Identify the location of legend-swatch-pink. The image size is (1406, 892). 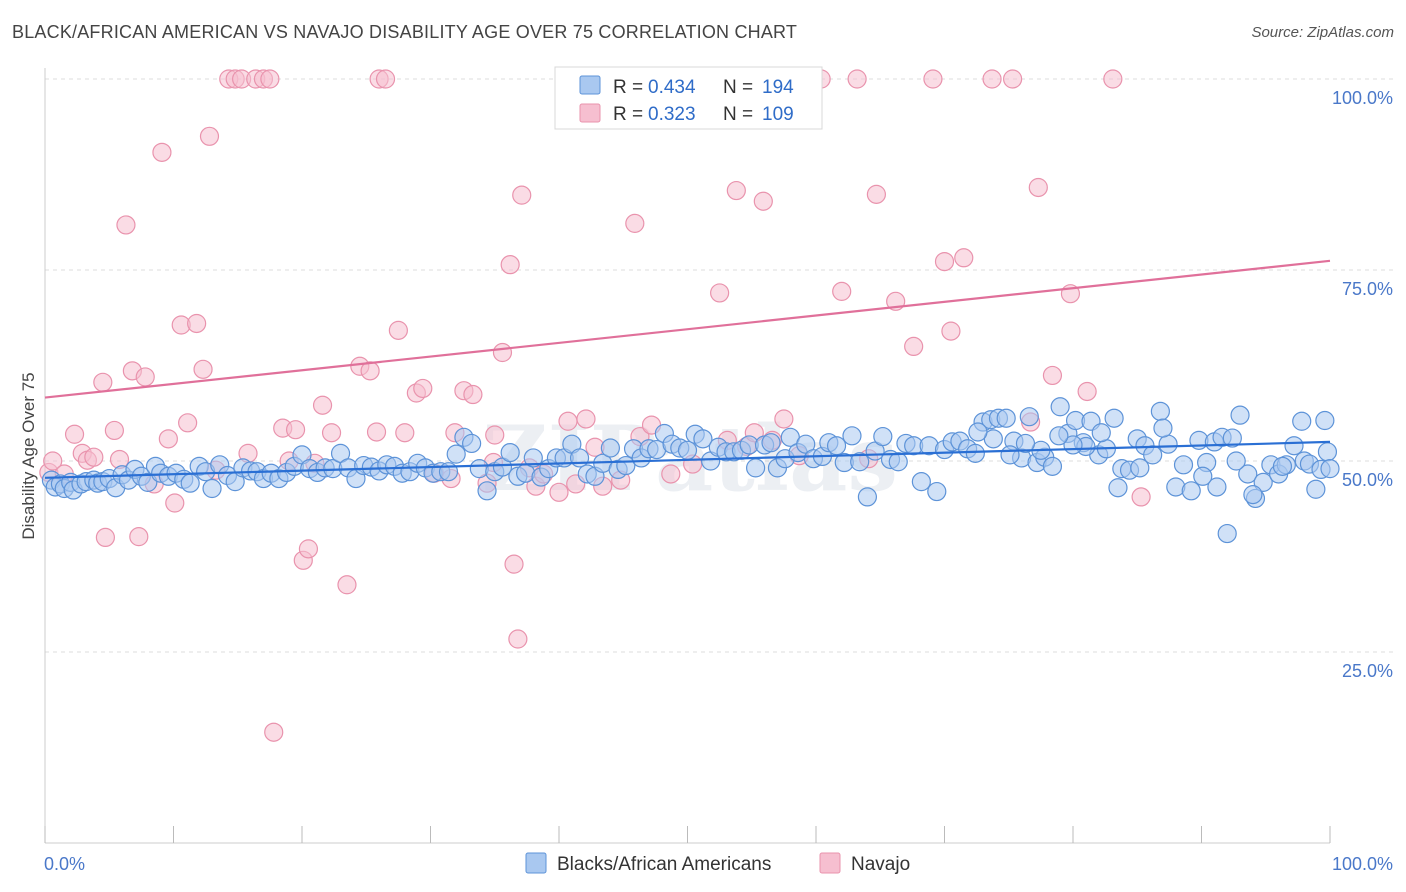
(590, 113).